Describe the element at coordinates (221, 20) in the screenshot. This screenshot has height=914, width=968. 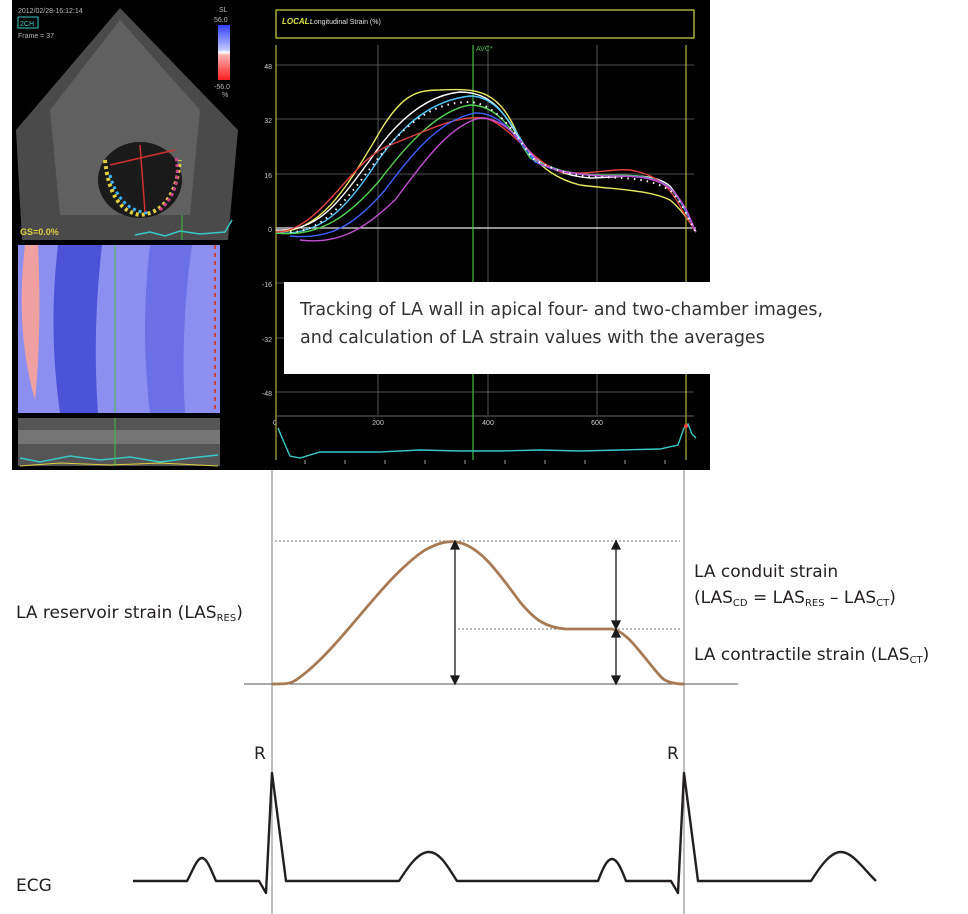
I see `colorbar-max: 56.0` at that location.